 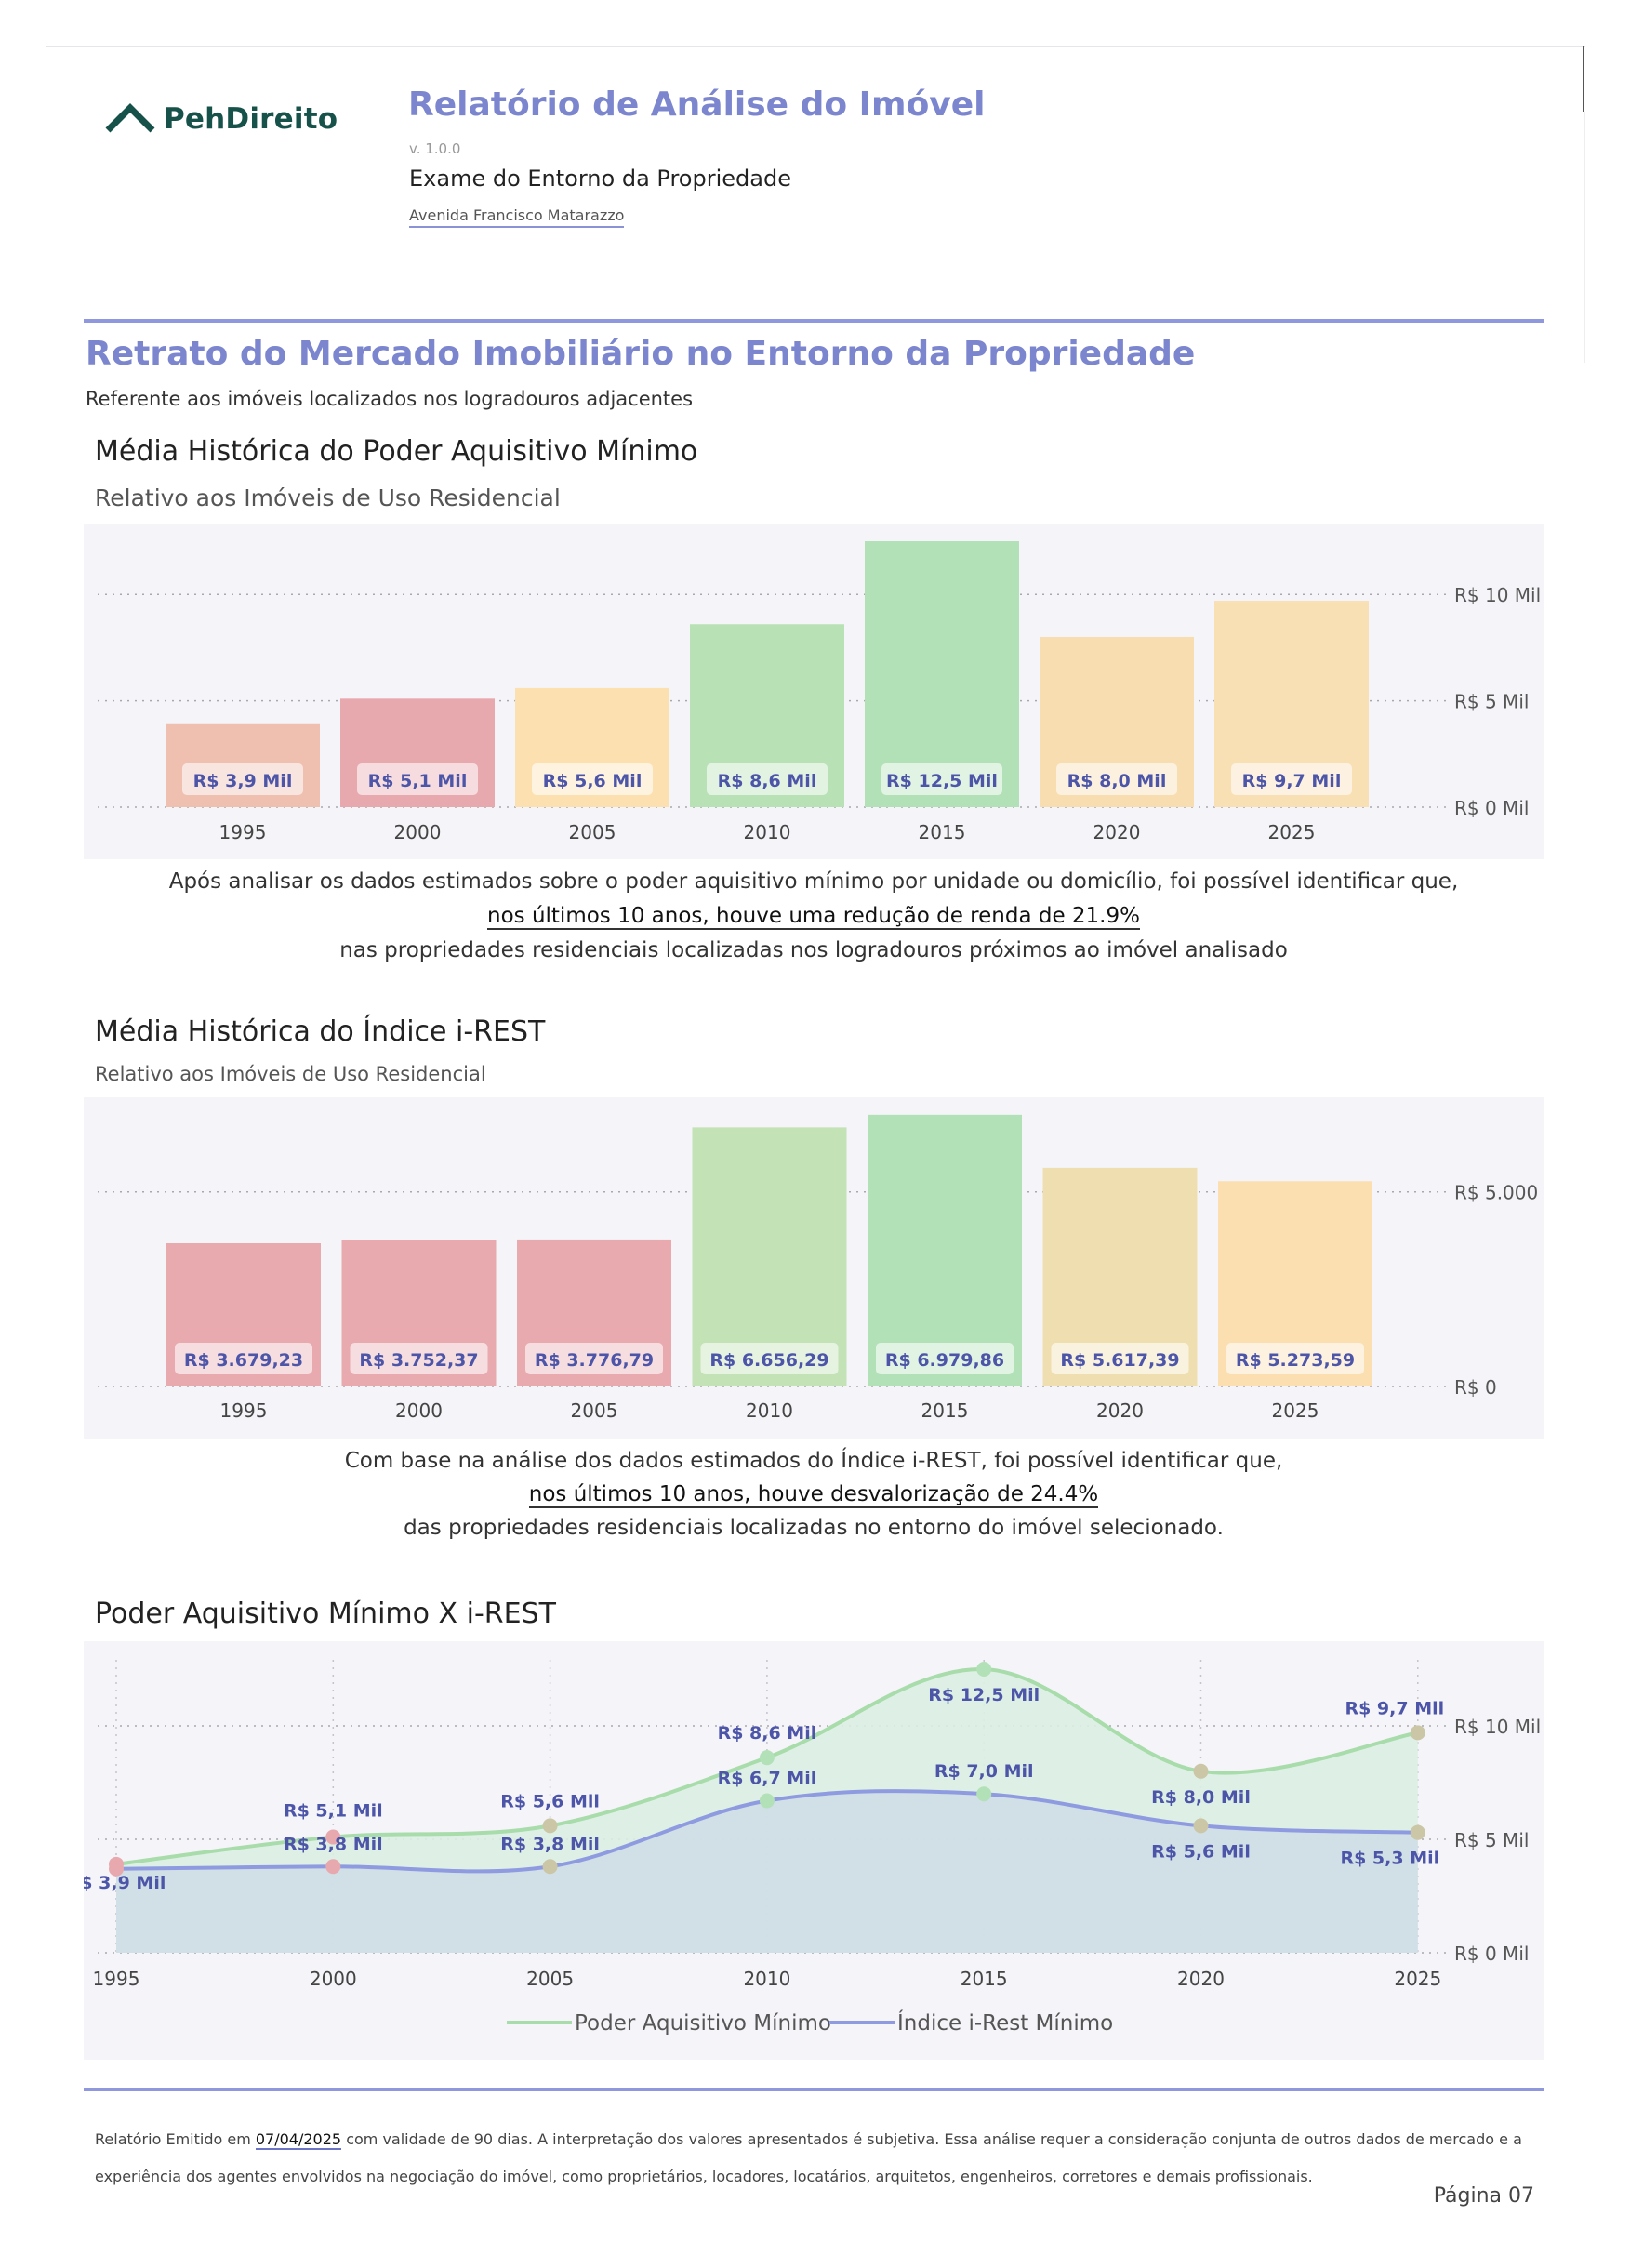 I want to click on data-label: R$ 5.617,39, so click(x=1119, y=1360).